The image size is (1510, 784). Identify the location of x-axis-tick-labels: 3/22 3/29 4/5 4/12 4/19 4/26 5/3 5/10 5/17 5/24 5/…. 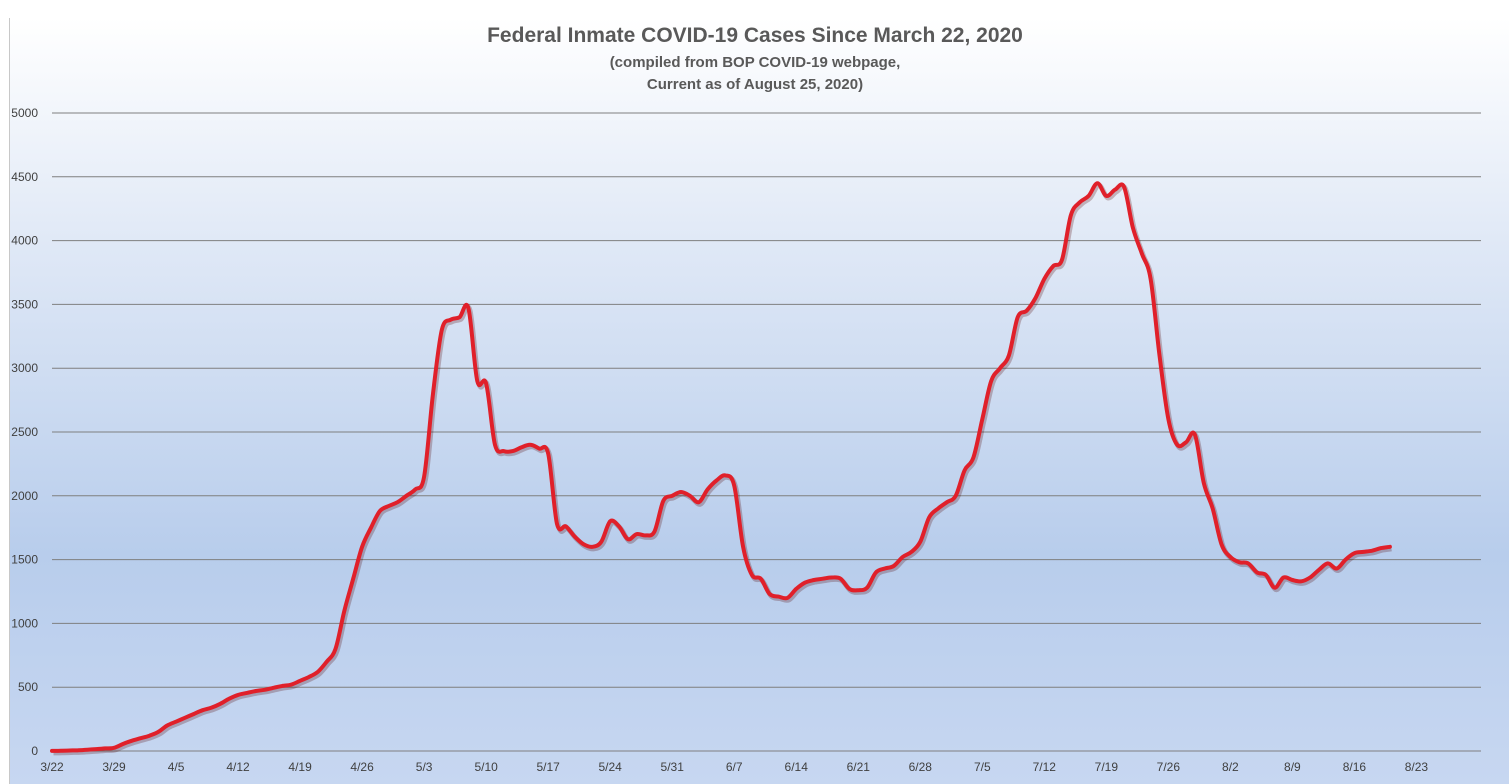
(734, 767).